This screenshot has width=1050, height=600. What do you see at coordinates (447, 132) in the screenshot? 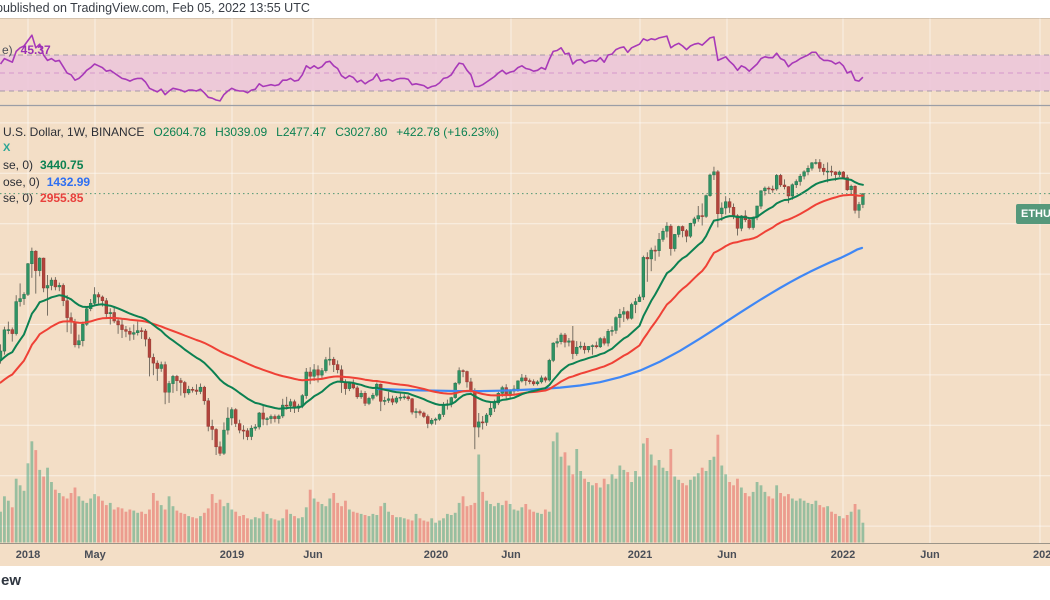
I see `ohlc-change: +422.78 (+16.23%)` at bounding box center [447, 132].